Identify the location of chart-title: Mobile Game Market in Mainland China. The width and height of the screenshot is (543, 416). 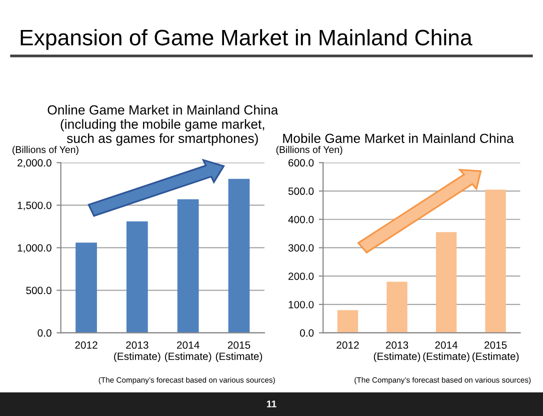
(398, 138).